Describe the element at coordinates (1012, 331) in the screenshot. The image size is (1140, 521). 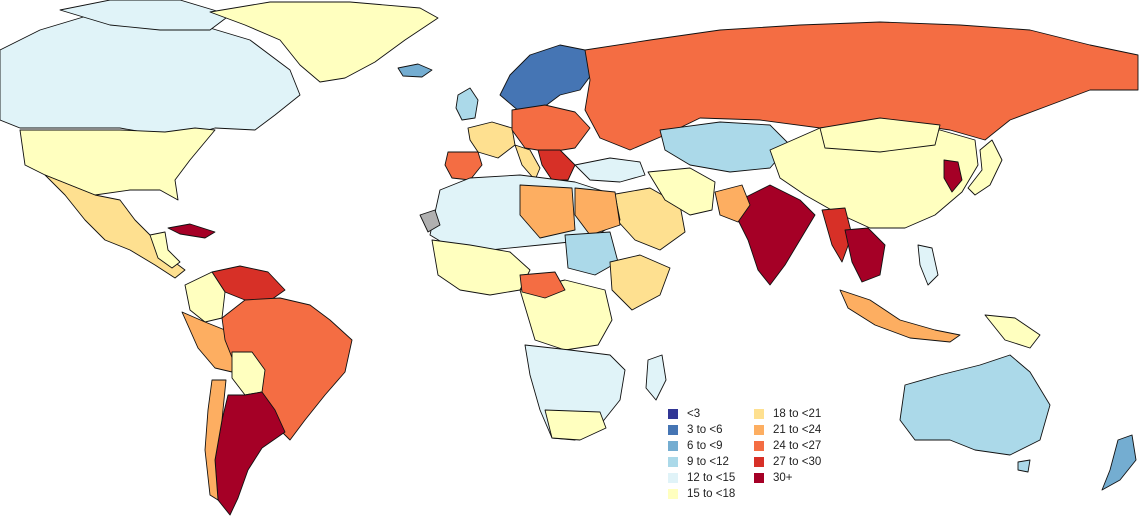
I see `region-png` at that location.